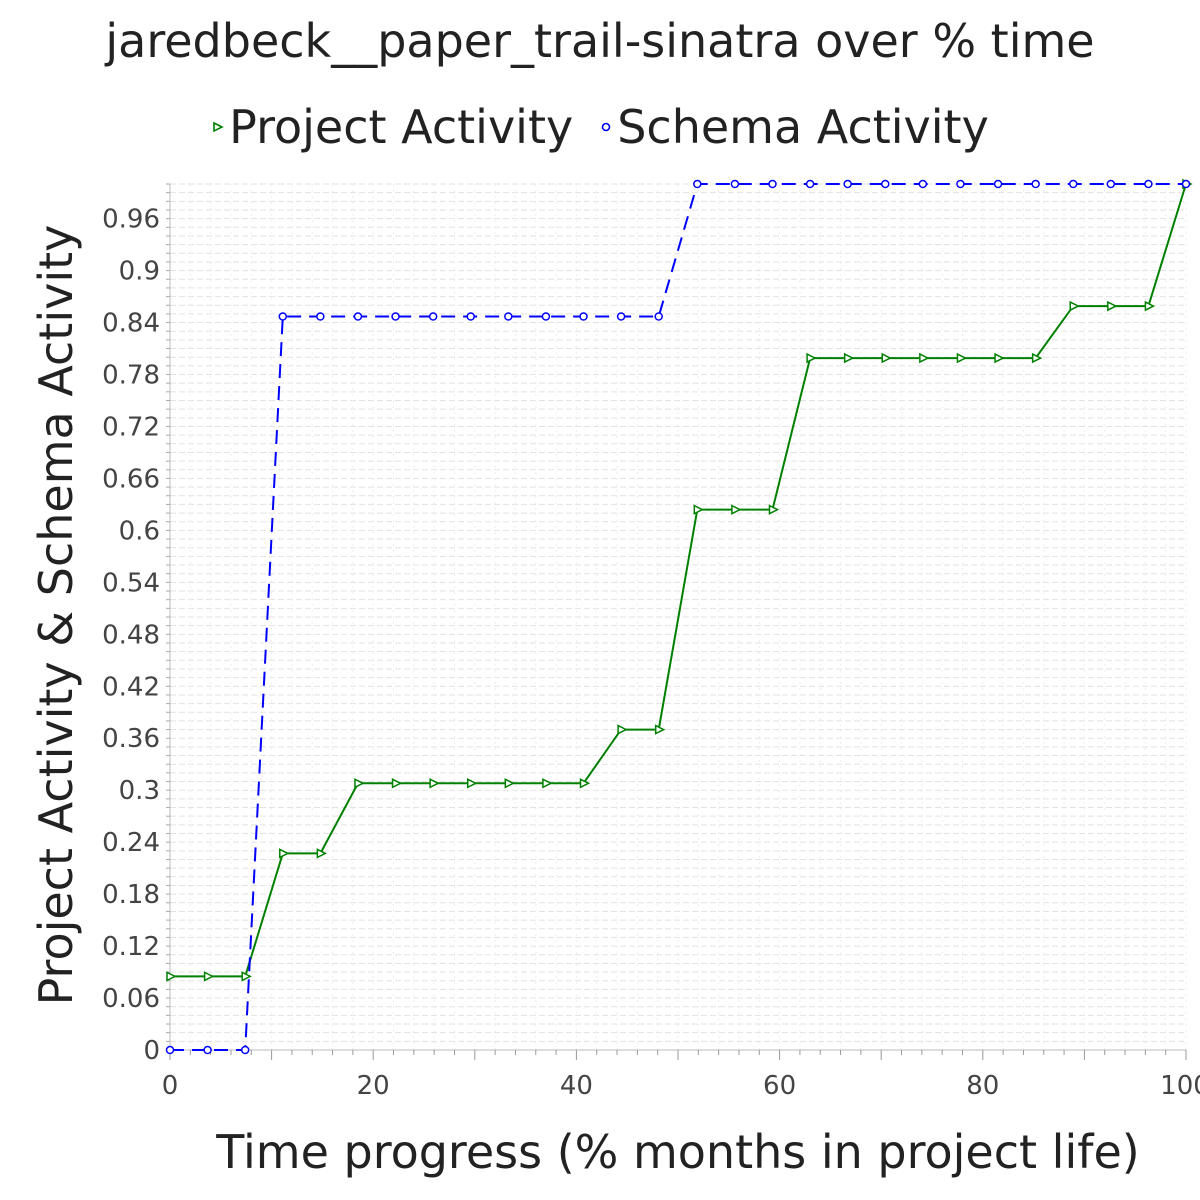 Image resolution: width=1200 pixels, height=1200 pixels. Describe the element at coordinates (139, 272) in the screenshot. I see `y-tick-label: 0.9` at that location.